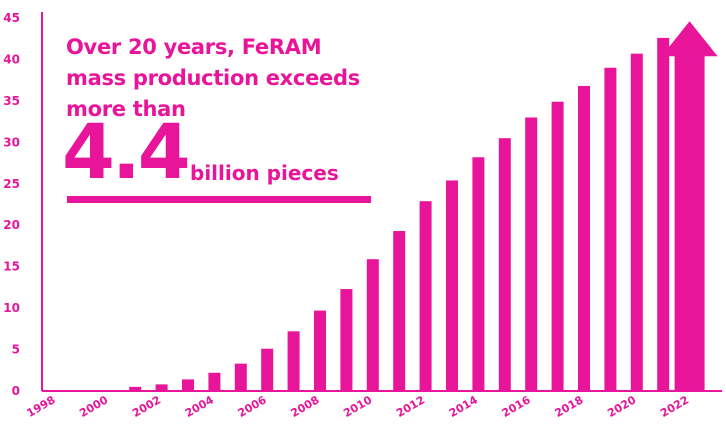  I want to click on x-tick-label: 2004, so click(199, 406).